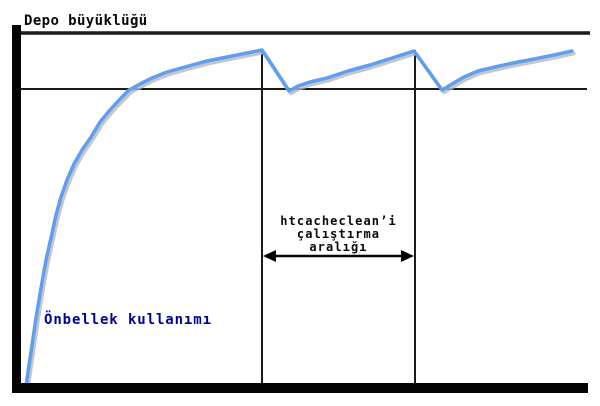 Image resolution: width=600 pixels, height=406 pixels. Describe the element at coordinates (407, 256) in the screenshot. I see `interval-arrow-head-right` at that location.